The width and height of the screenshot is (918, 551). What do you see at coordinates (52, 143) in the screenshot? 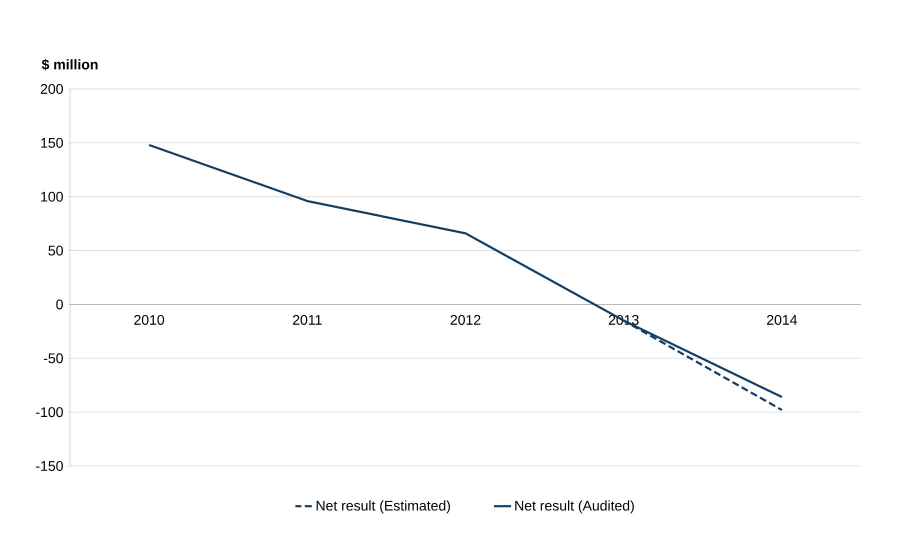
I see `y-tick-label: 150` at bounding box center [52, 143].